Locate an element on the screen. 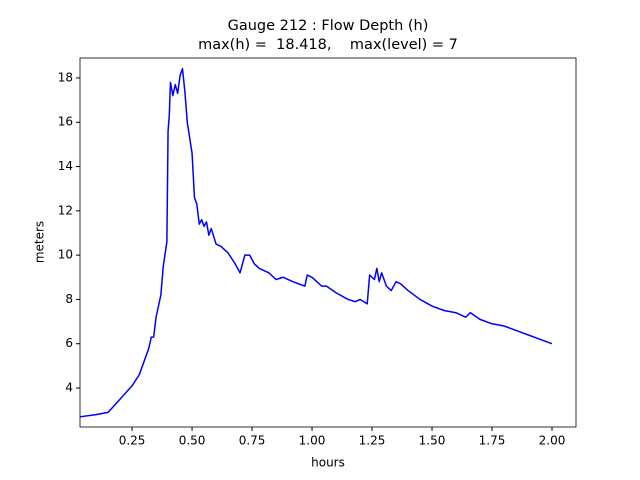 The height and width of the screenshot is (480, 640). y-tick-label: 18 is located at coordinates (65, 77).